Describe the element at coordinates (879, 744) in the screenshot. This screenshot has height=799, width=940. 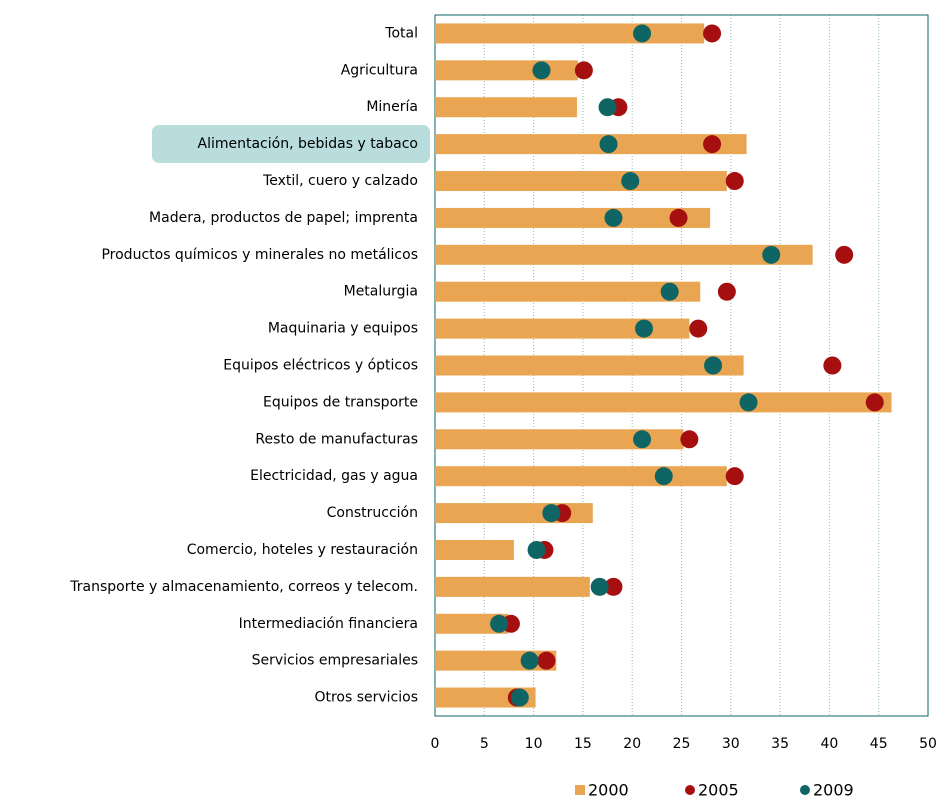
I see `x-tick-label: 45` at that location.